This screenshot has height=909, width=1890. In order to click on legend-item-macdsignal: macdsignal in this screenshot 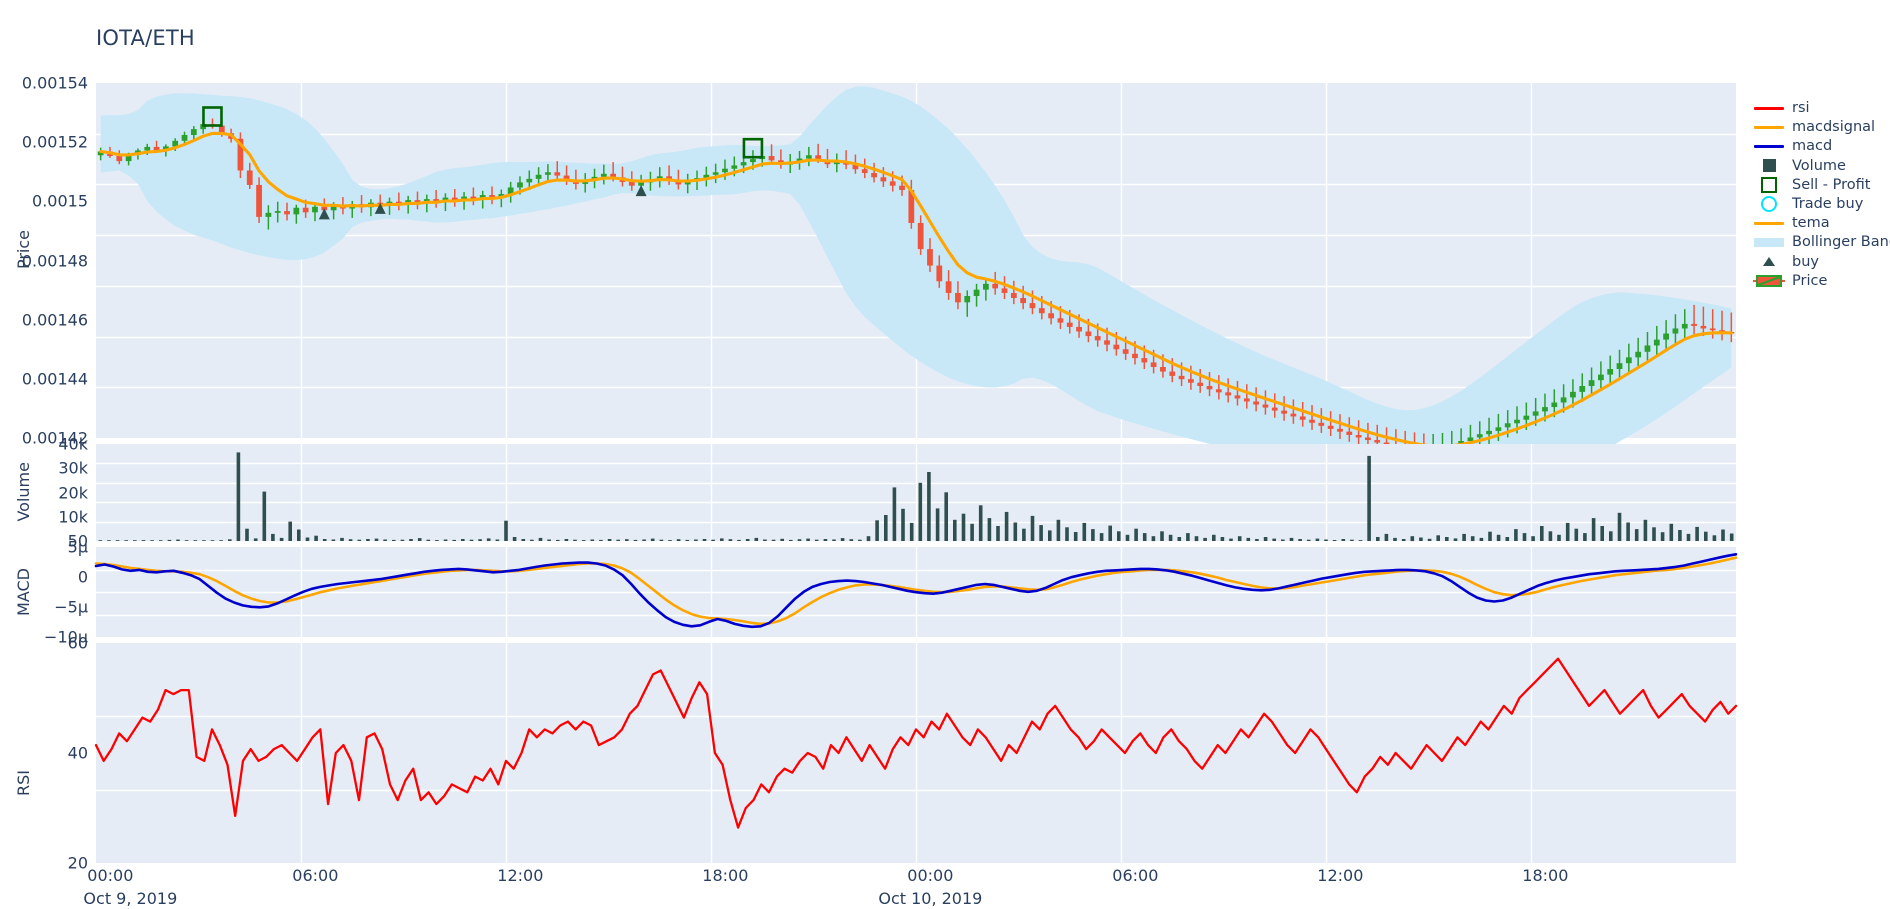, I will do `click(1821, 127)`.